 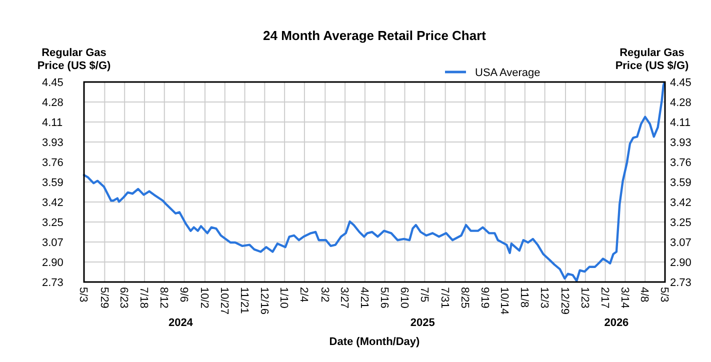 I want to click on y2-tick-label: 3.76, so click(x=681, y=162).